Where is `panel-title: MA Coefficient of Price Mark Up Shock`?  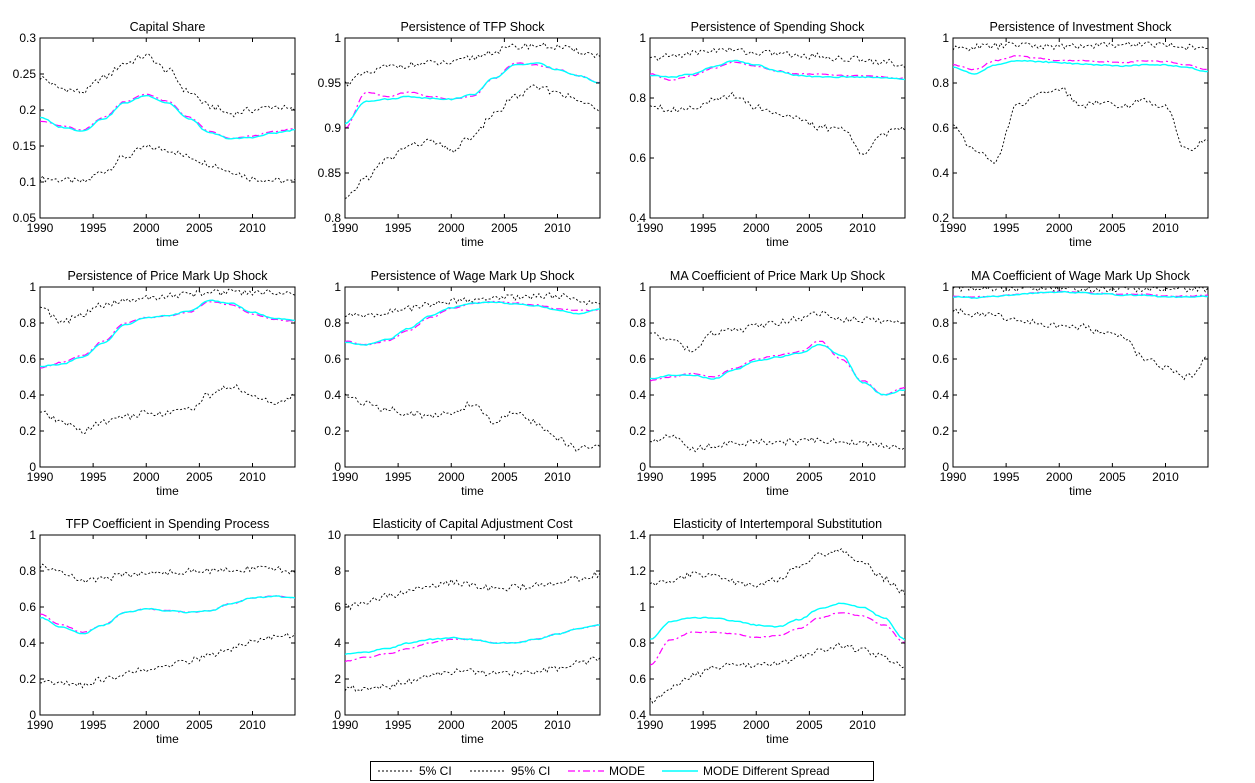
panel-title: MA Coefficient of Price Mark Up Shock is located at coordinates (778, 276).